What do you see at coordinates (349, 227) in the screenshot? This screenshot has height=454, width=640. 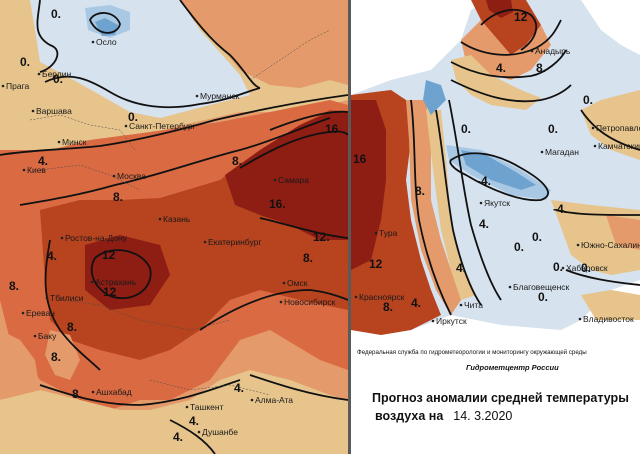 I see `panel-divider` at bounding box center [349, 227].